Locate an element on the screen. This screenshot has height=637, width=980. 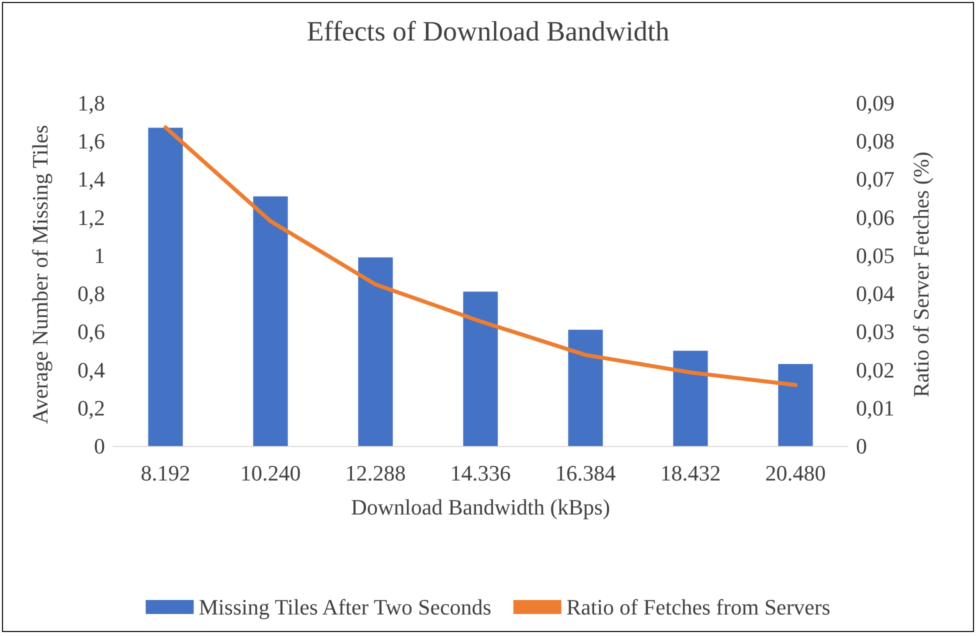
x-tick-label: 18.432 is located at coordinates (690, 473).